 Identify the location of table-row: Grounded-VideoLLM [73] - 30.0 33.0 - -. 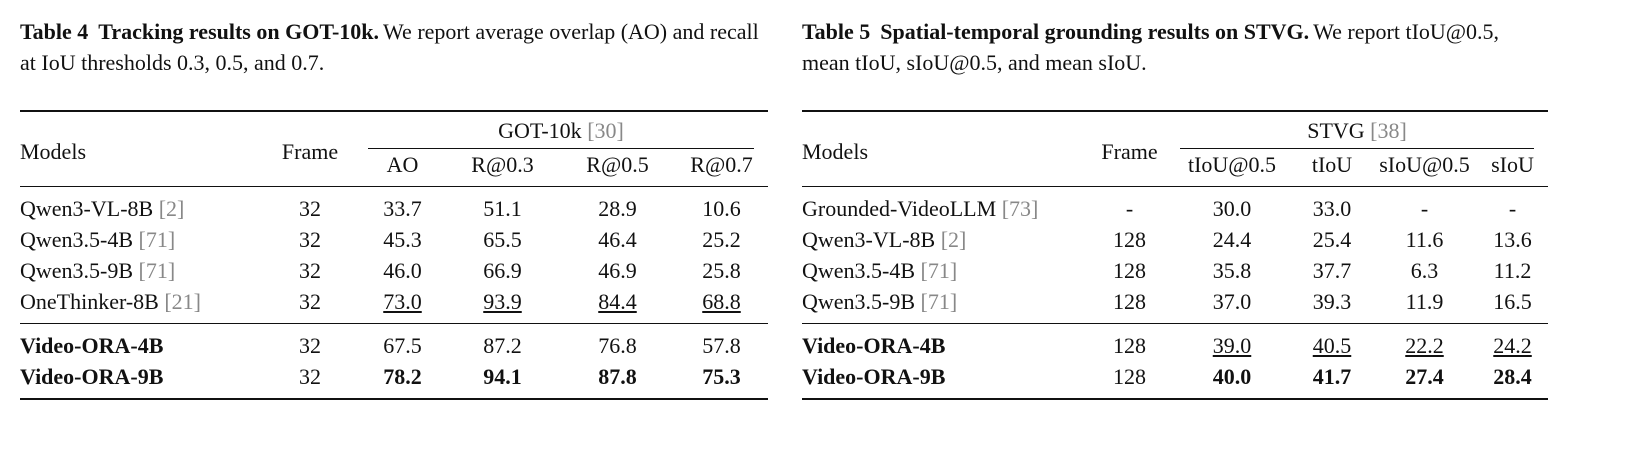
(1175, 206).